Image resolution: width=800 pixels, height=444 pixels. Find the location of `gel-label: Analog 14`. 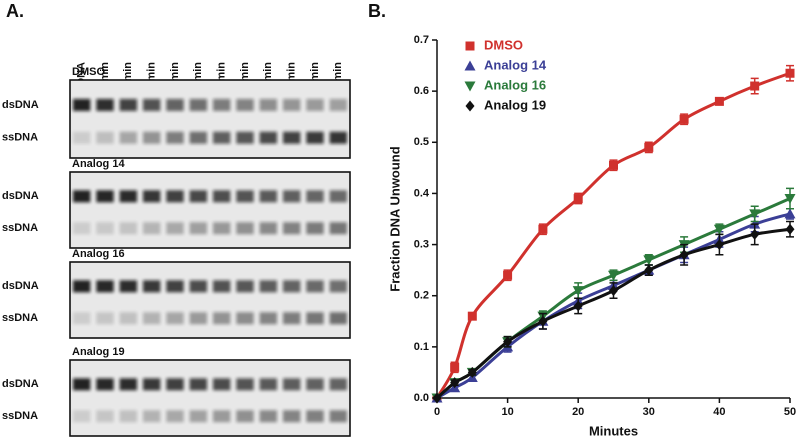

gel-label: Analog 14 is located at coordinates (98, 164).